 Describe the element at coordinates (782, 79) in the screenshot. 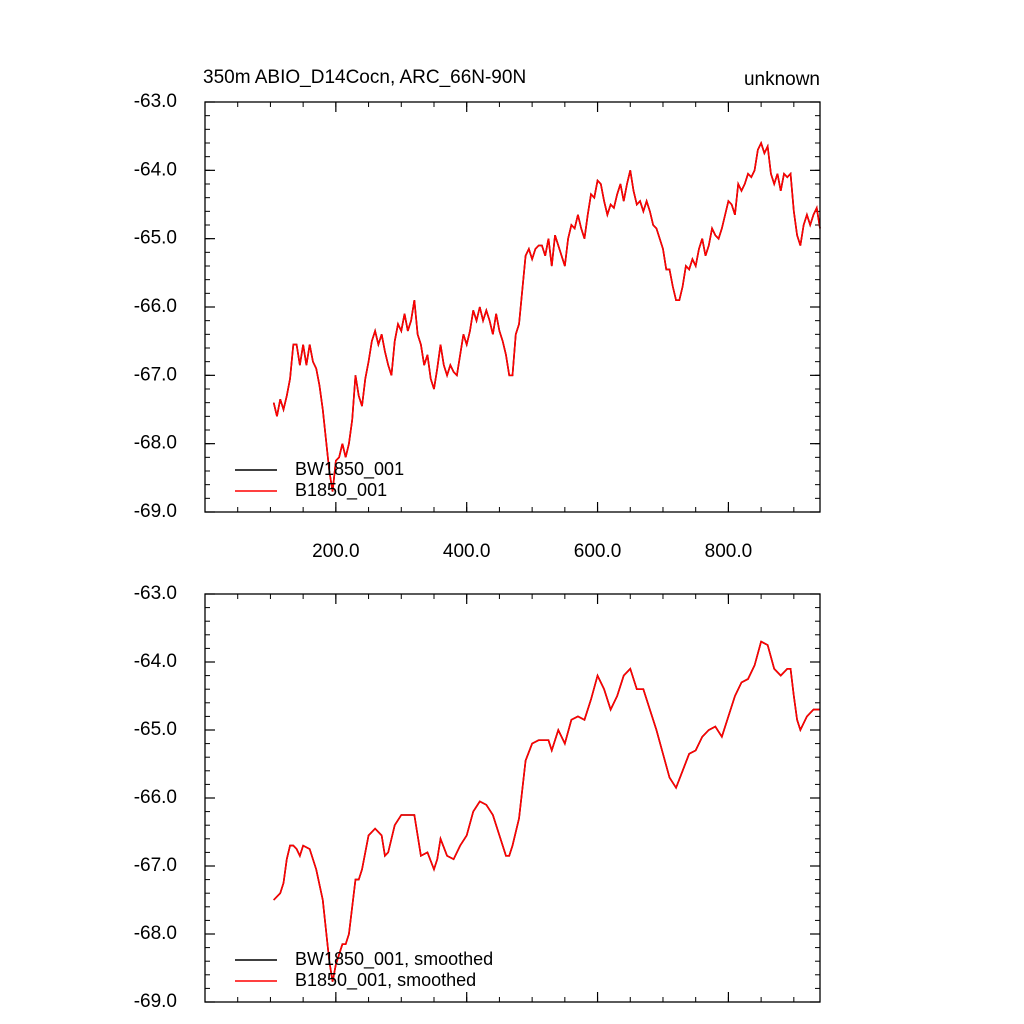

I see `chart-subtitle: unknown` at that location.